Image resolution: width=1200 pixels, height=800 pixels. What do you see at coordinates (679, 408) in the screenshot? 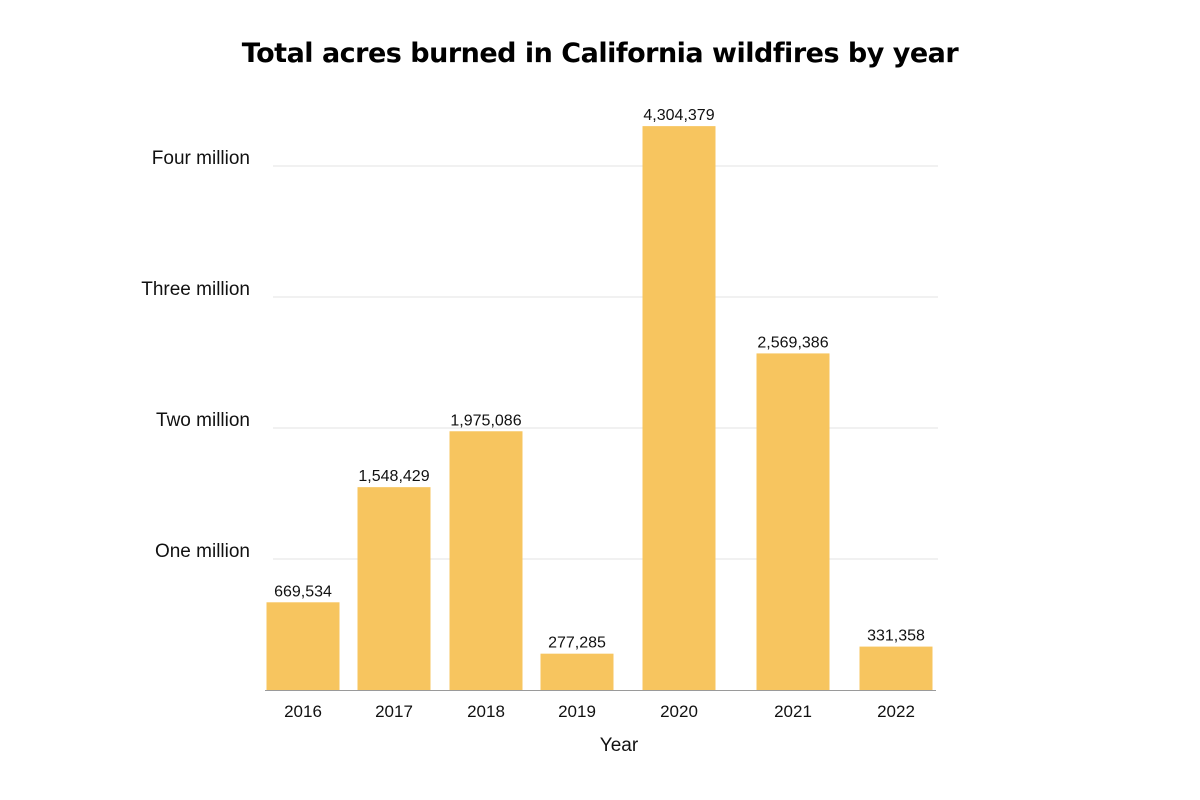
I see `bar-2020` at bounding box center [679, 408].